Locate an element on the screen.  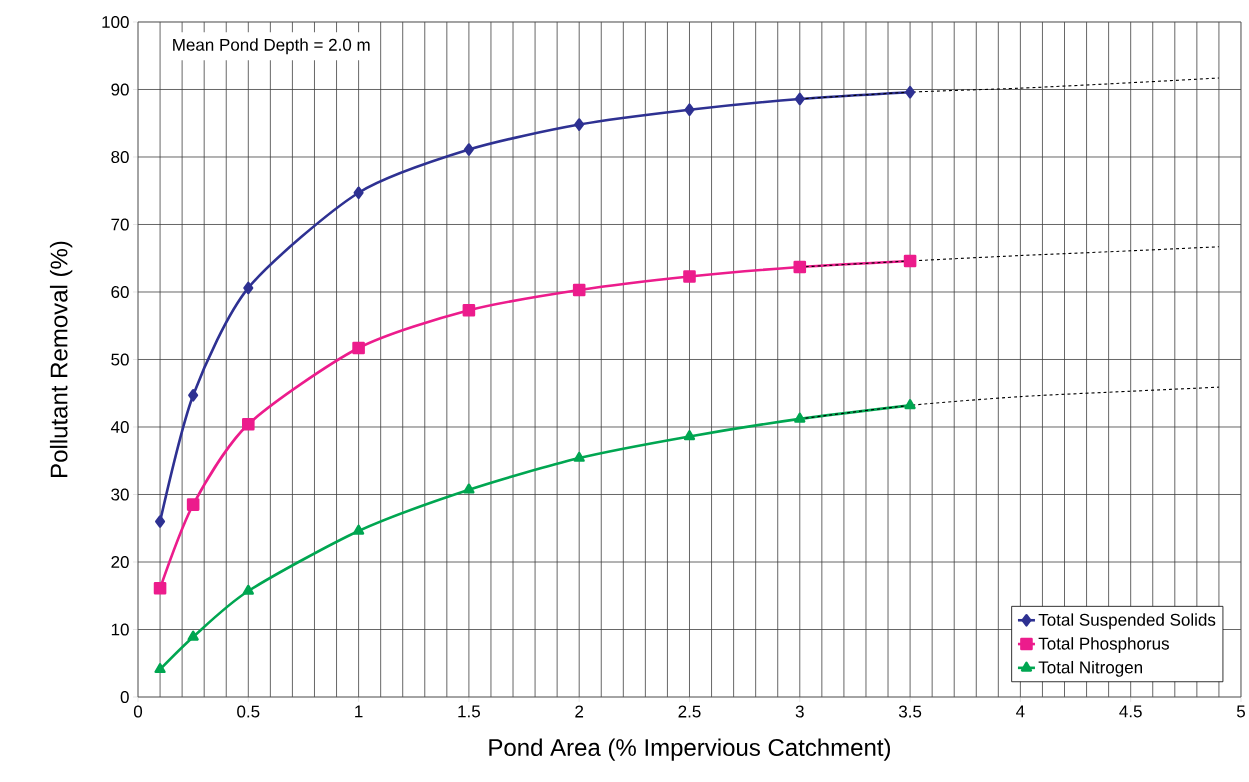
y-tick-label: 10 is located at coordinates (120, 629).